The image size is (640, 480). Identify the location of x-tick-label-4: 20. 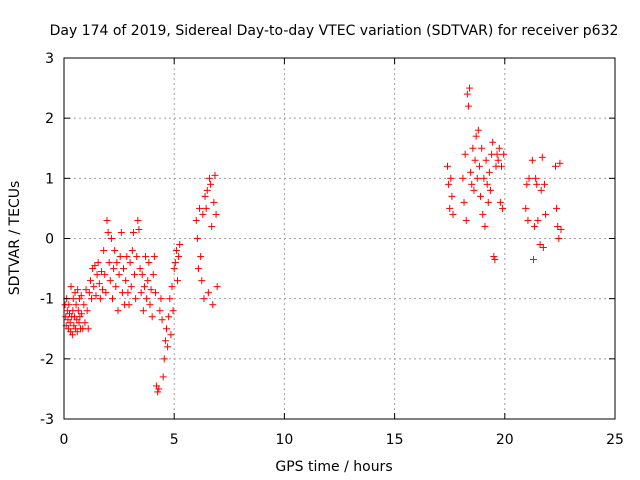
(505, 440).